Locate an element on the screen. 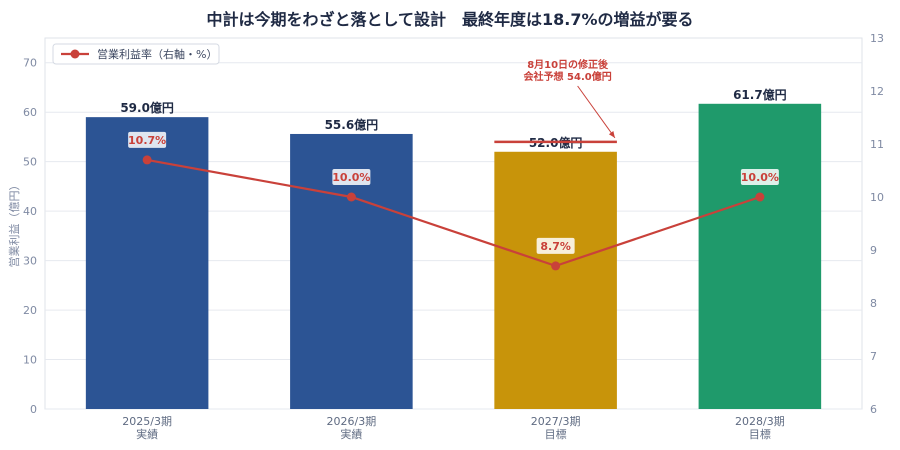 The image size is (900, 450). y-axis-title: 営業利益（億円） is located at coordinates (14, 224).